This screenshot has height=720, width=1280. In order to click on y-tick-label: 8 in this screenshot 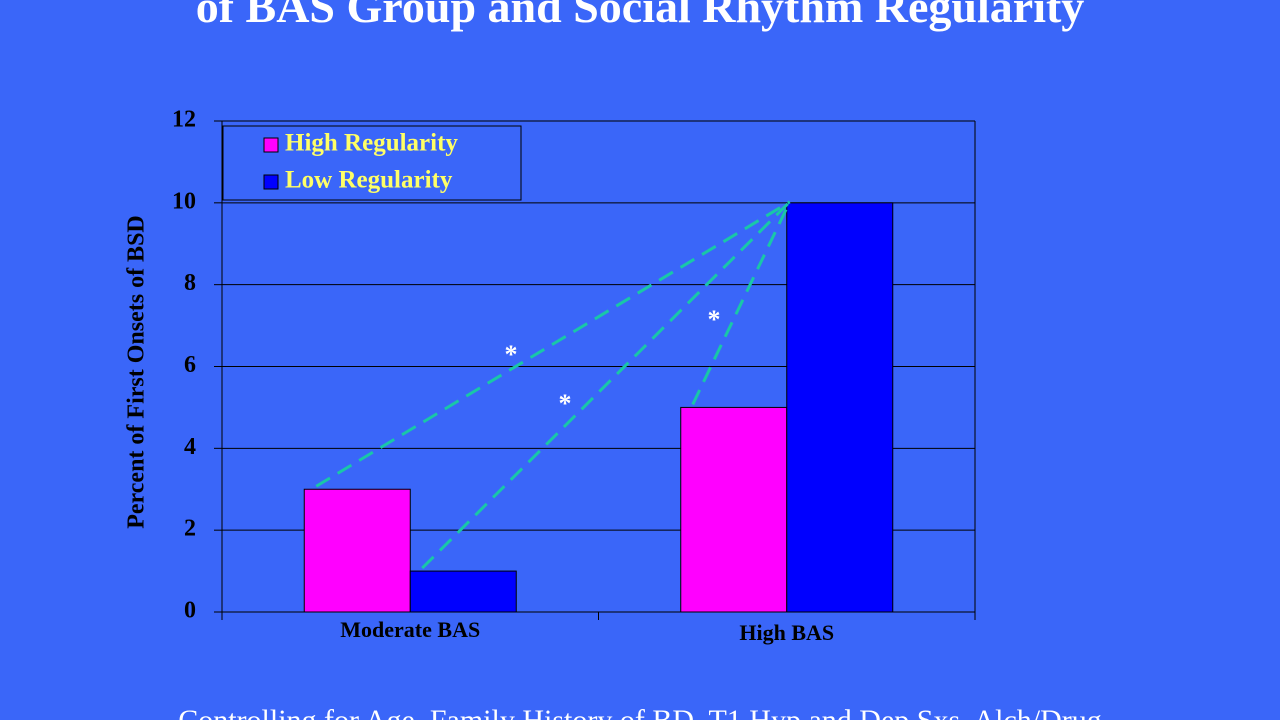, I will do `click(190, 283)`.